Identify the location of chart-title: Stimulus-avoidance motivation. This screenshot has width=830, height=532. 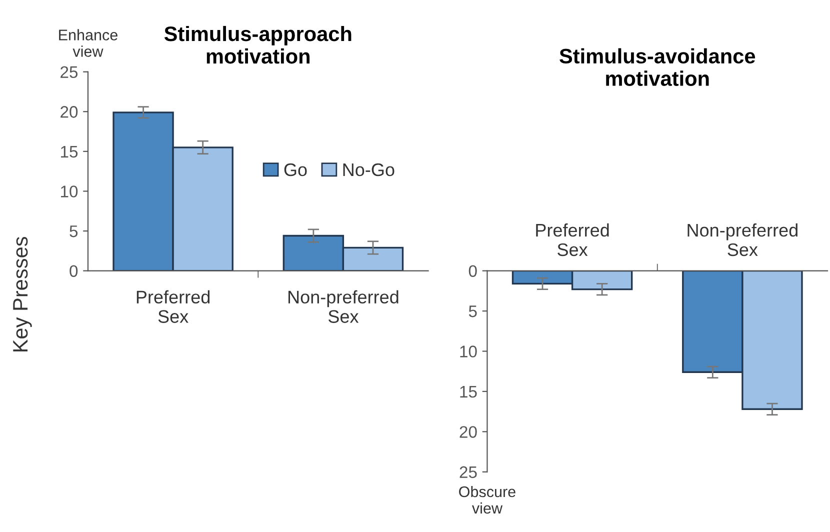
(658, 67).